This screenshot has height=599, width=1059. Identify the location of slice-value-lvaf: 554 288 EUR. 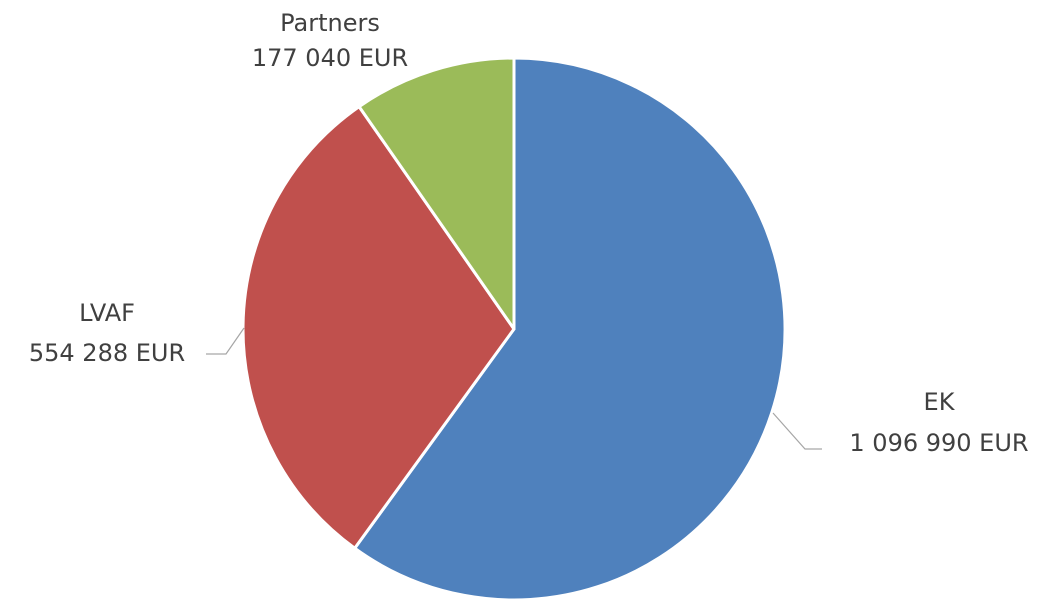
(107, 353).